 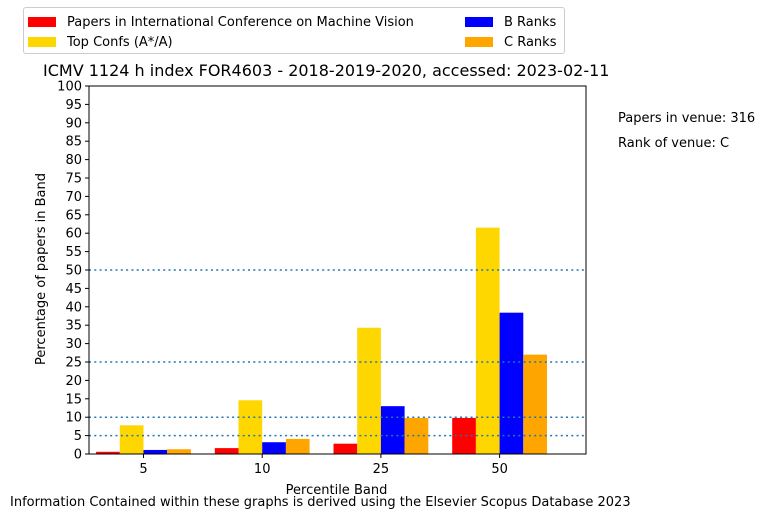 I want to click on bar-s0-c3, so click(x=464, y=435).